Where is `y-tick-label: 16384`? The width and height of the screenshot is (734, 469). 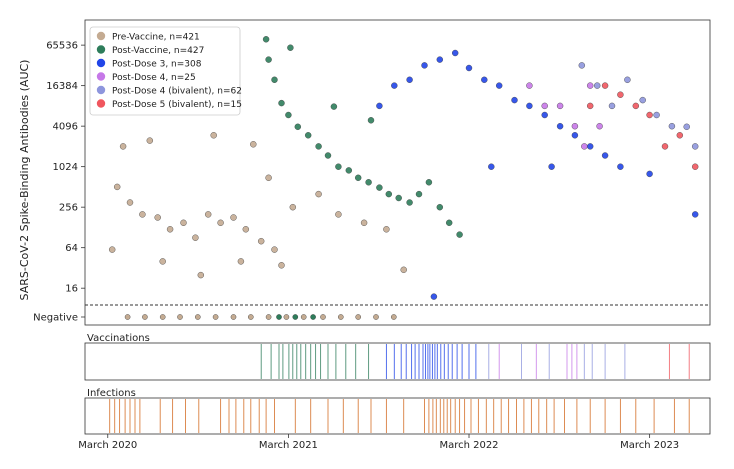 y-tick-label: 16384 is located at coordinates (62, 86).